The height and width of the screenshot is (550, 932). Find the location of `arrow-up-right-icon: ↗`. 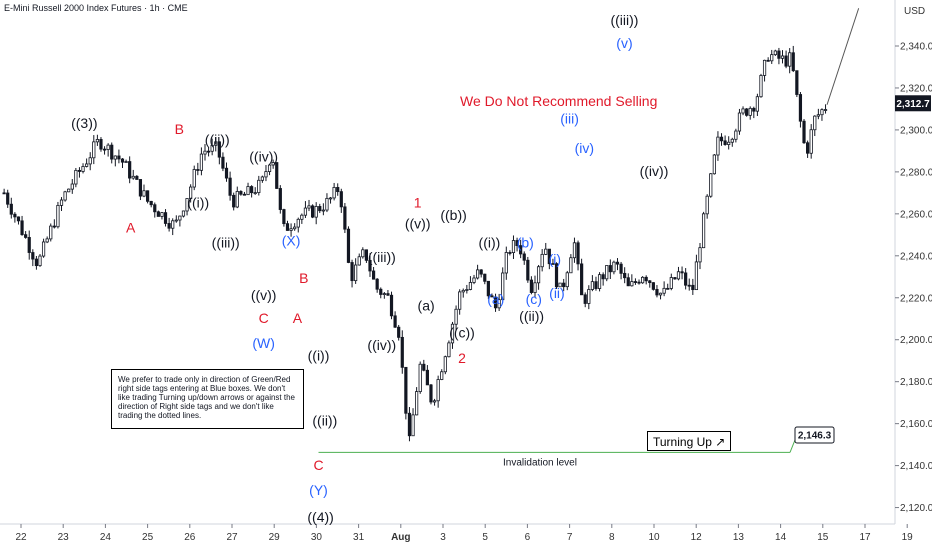

arrow-up-right-icon: ↗ is located at coordinates (720, 442).